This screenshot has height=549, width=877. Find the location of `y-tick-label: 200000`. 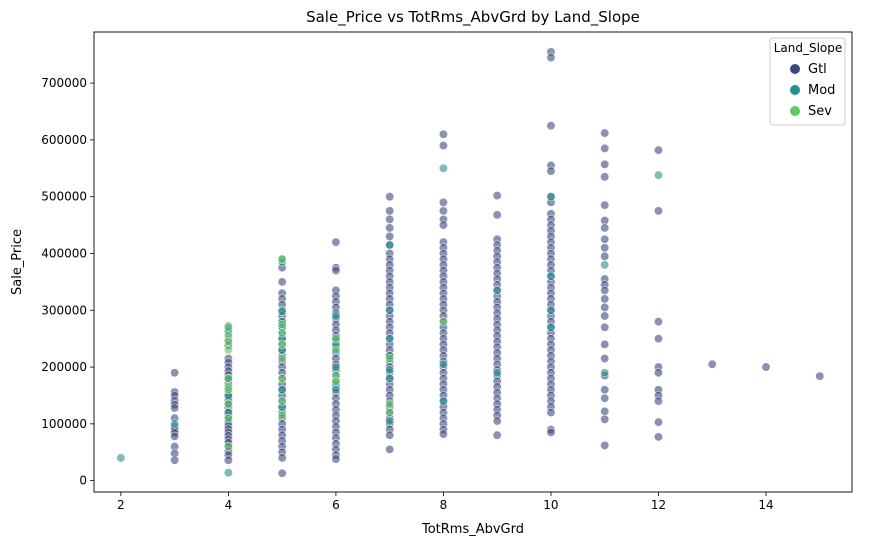

y-tick-label: 200000 is located at coordinates (64, 367).